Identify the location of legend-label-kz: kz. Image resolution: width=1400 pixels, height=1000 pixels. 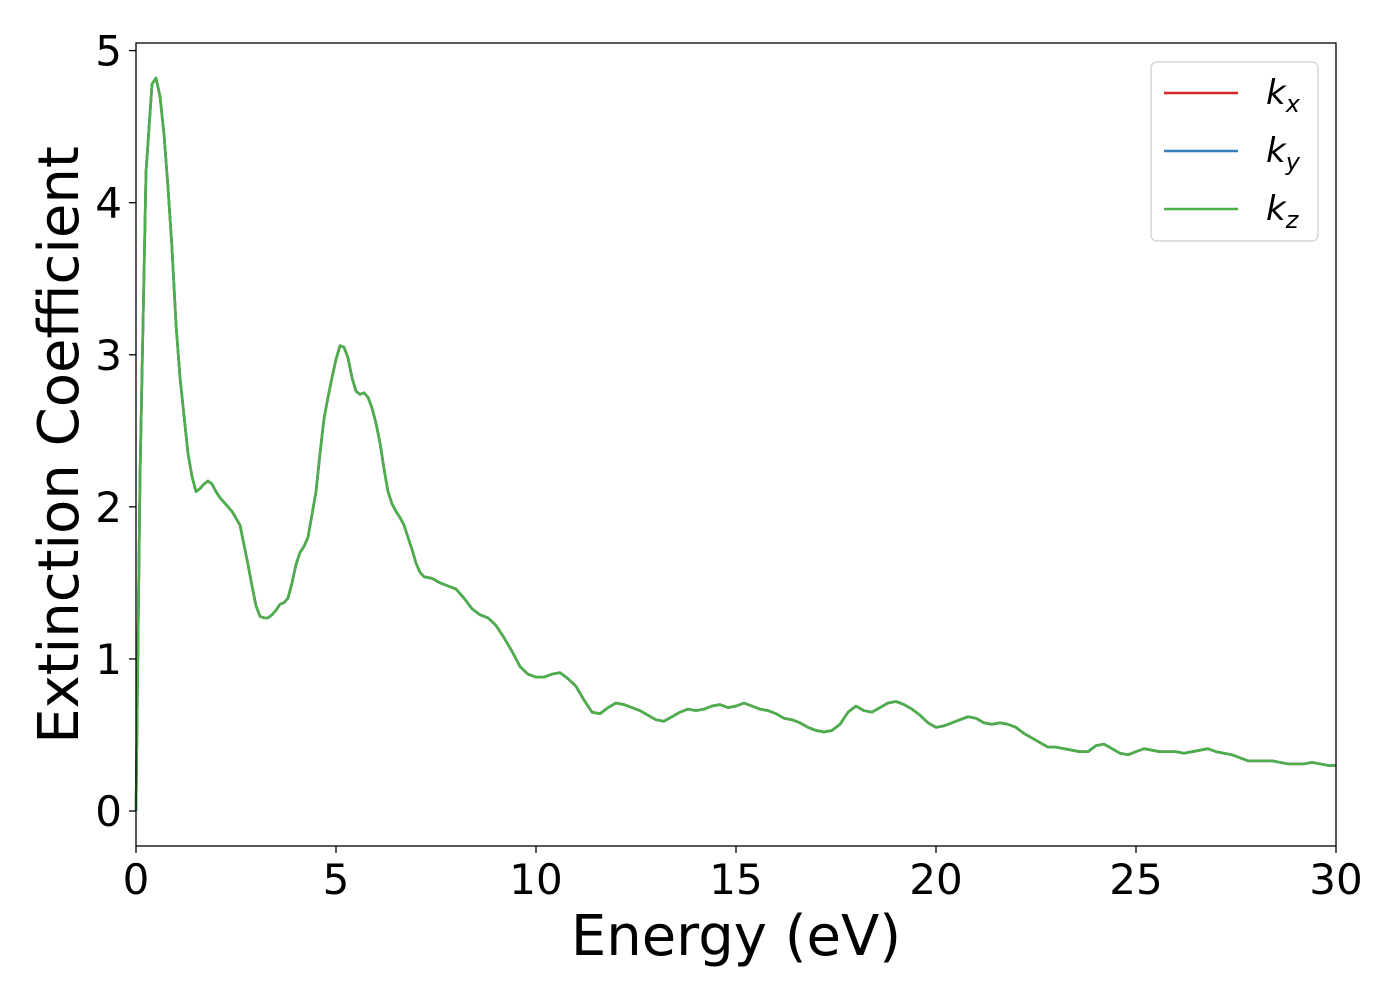
(1283, 211).